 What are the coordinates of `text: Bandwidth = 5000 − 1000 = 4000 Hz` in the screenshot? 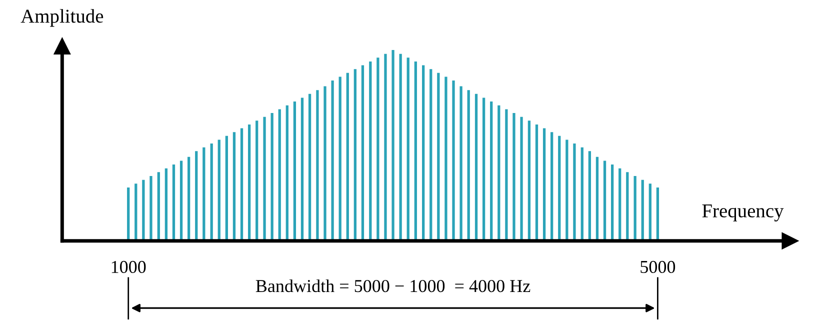 It's located at (393, 285).